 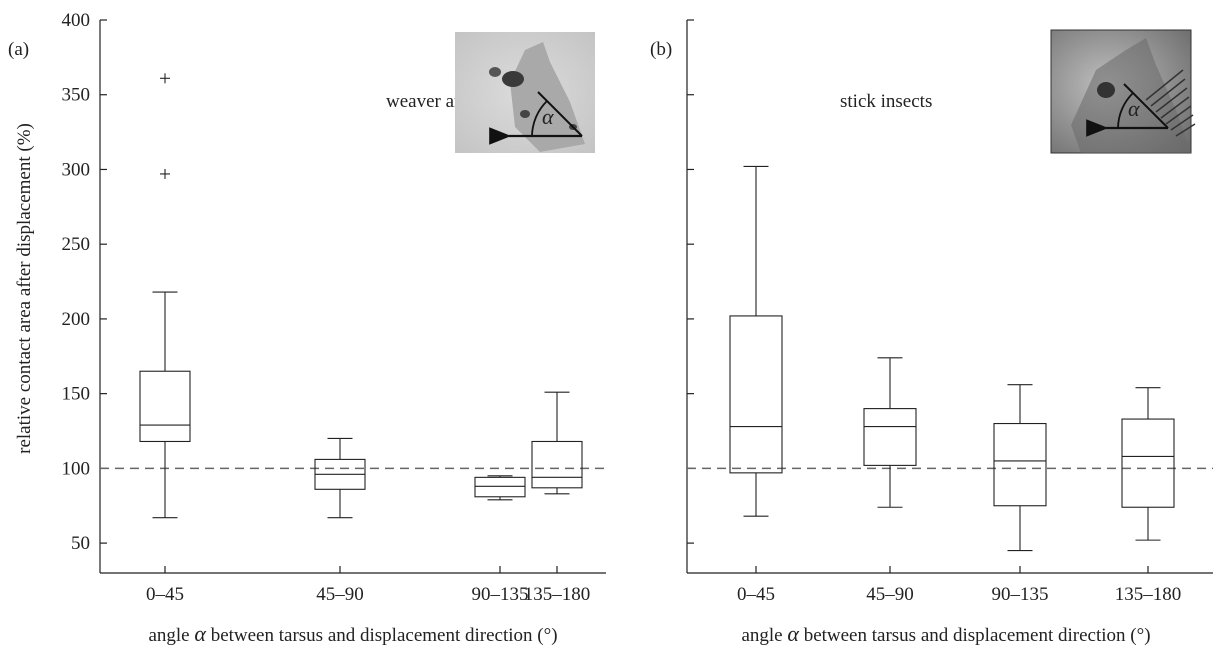 I want to click on tarsus-shape, so click(x=547, y=97).